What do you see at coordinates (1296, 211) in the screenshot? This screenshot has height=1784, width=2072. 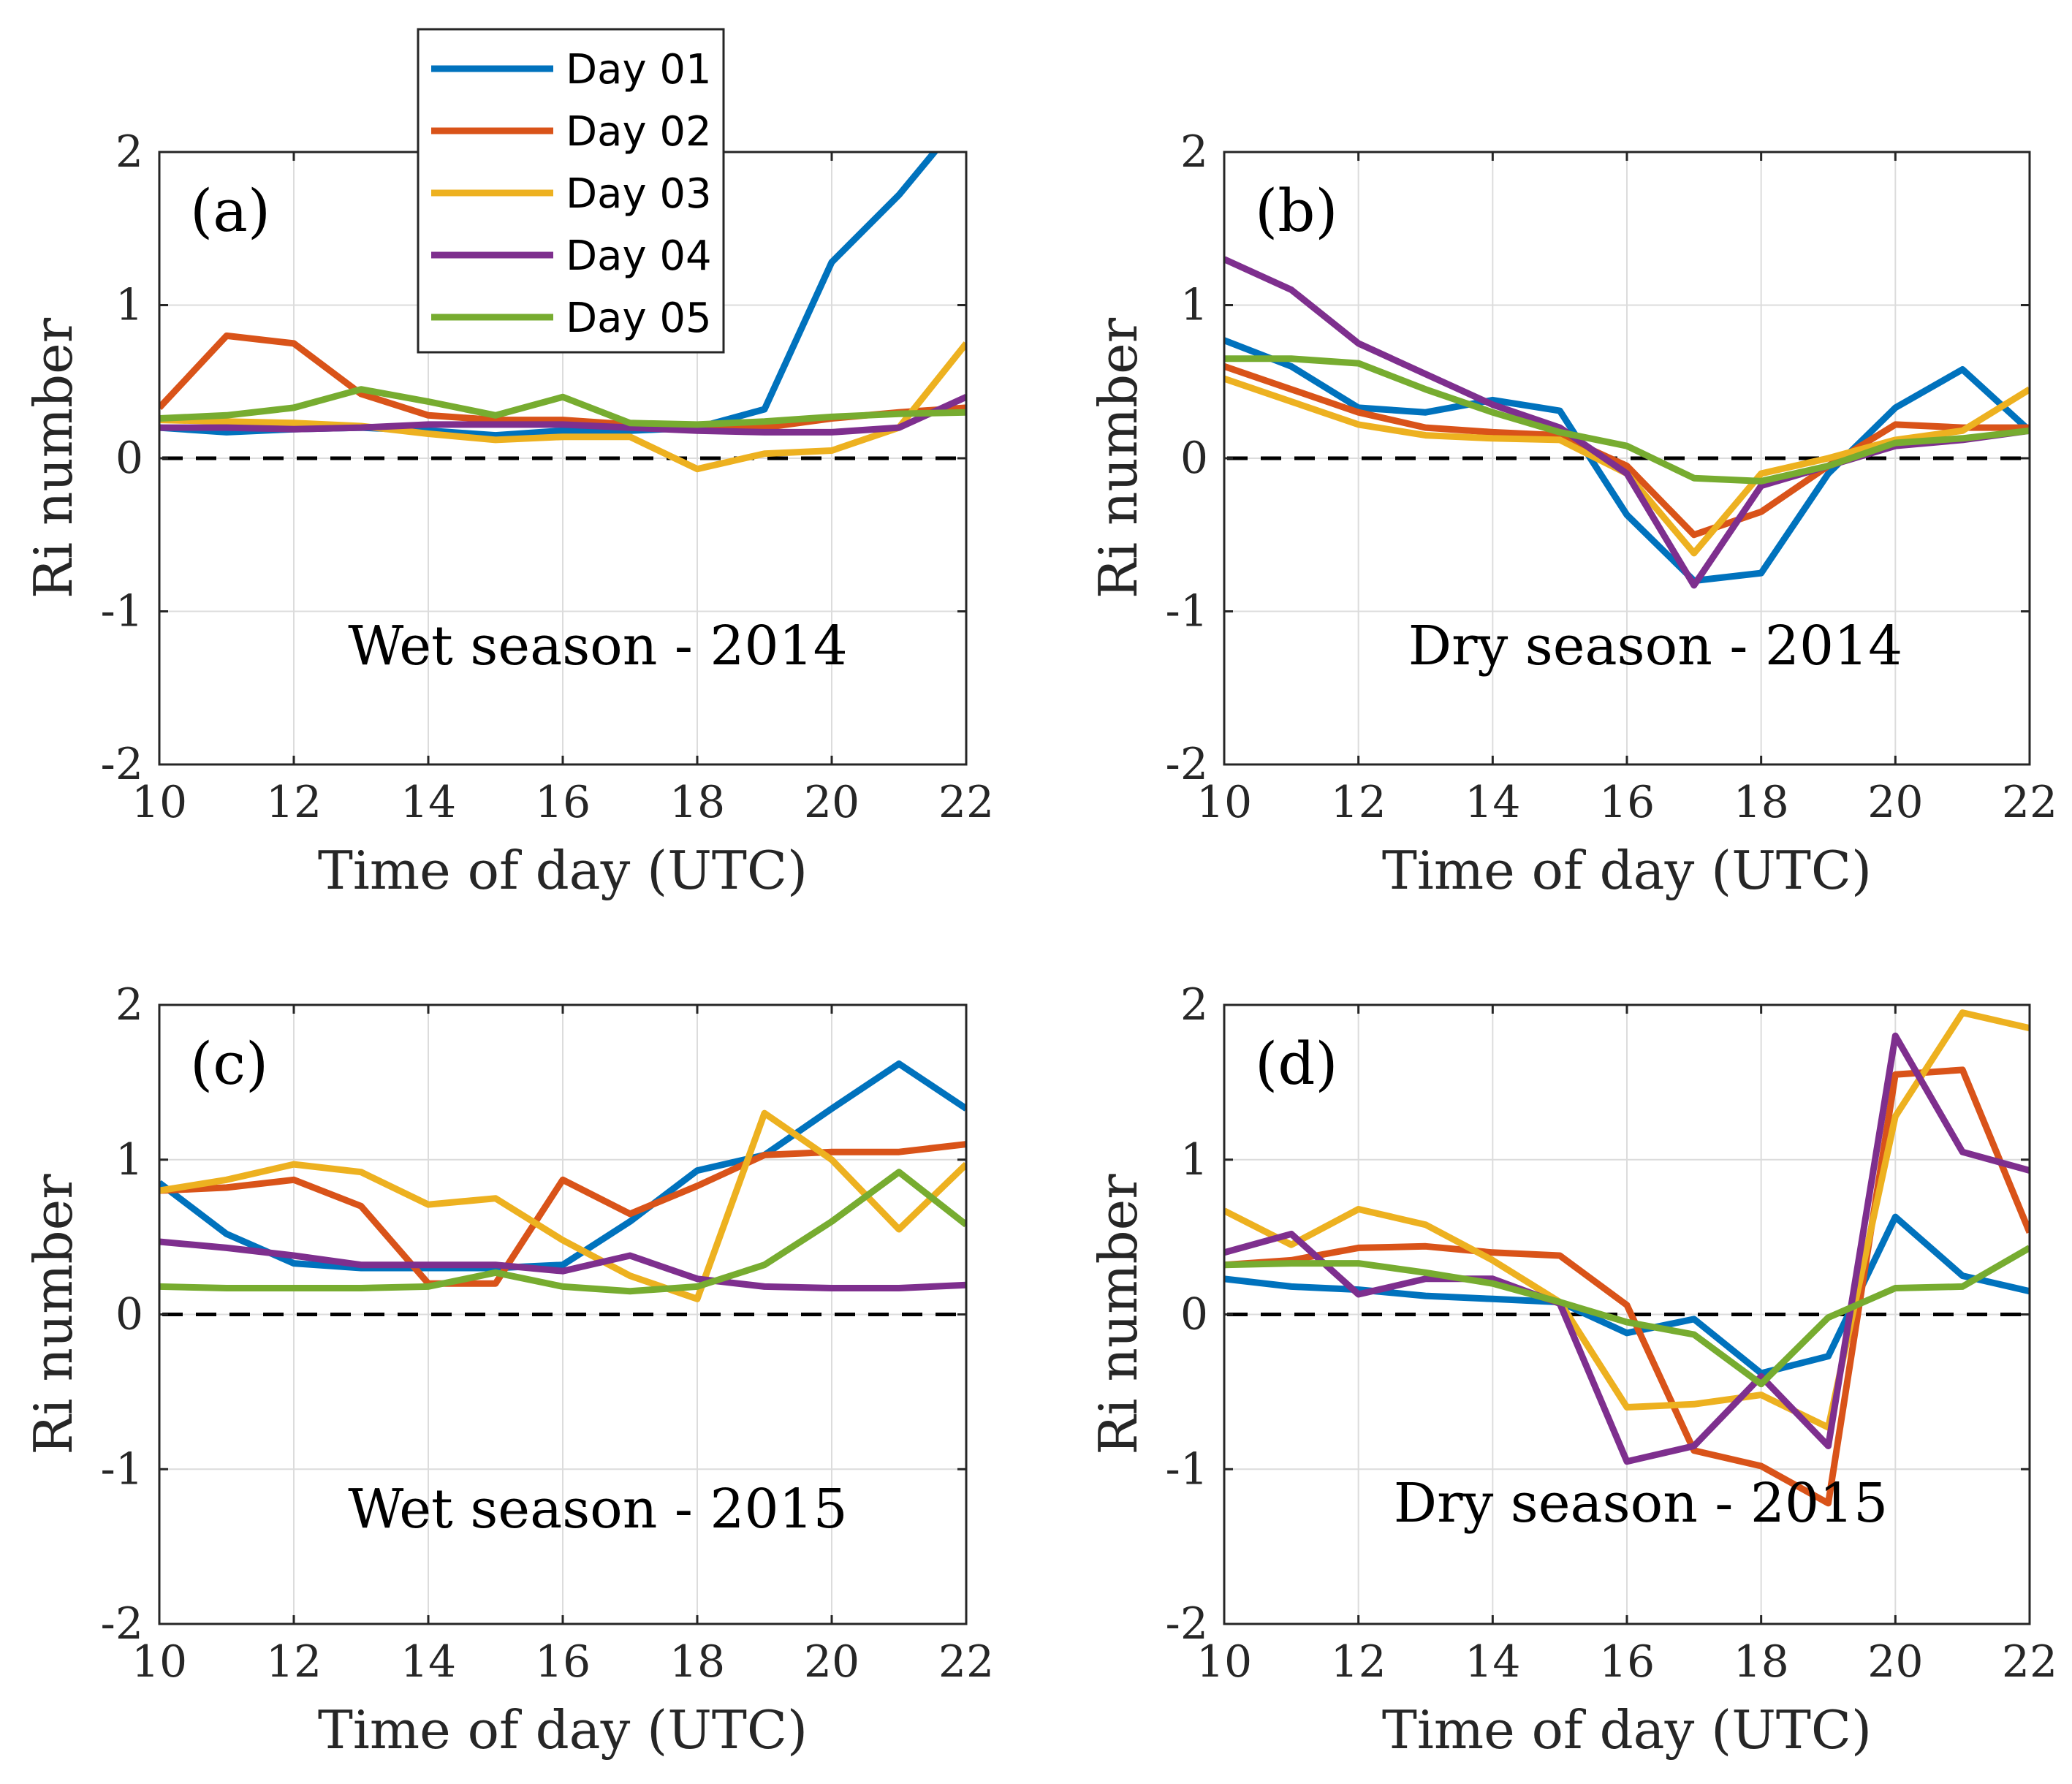 I see `panel-letter: (b)` at bounding box center [1296, 211].